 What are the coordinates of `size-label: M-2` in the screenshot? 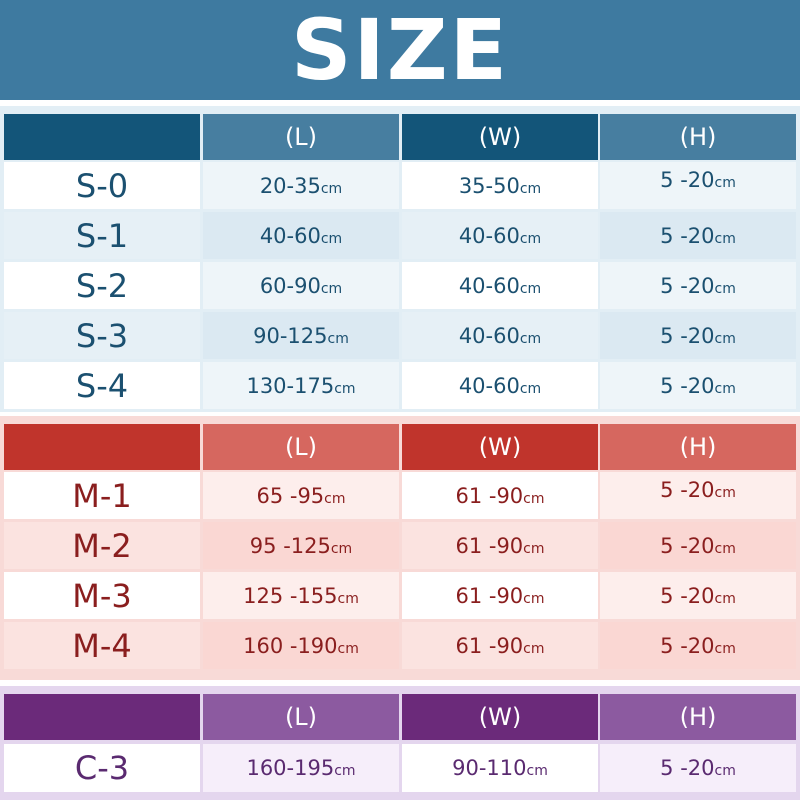 It's located at (102, 545).